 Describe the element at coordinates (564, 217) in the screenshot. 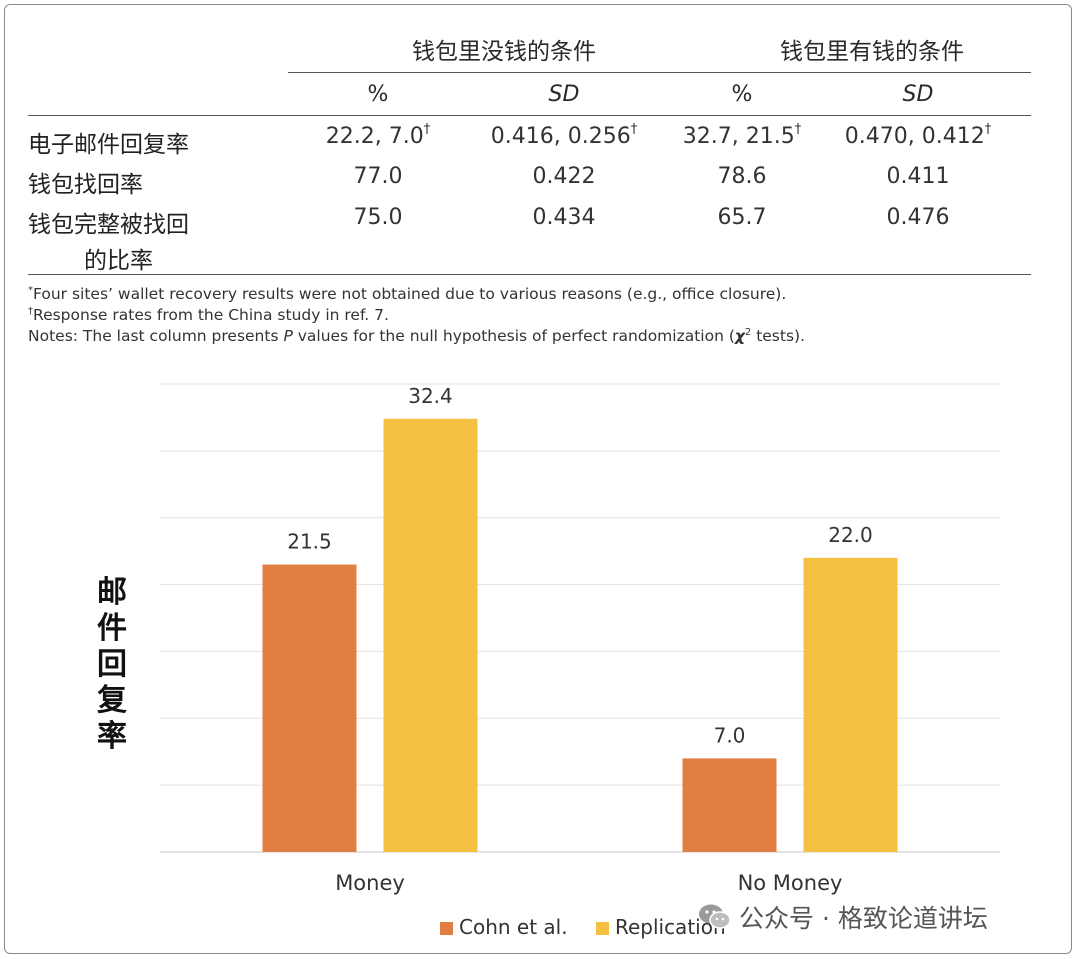

I see `table-cell: 0.434` at that location.